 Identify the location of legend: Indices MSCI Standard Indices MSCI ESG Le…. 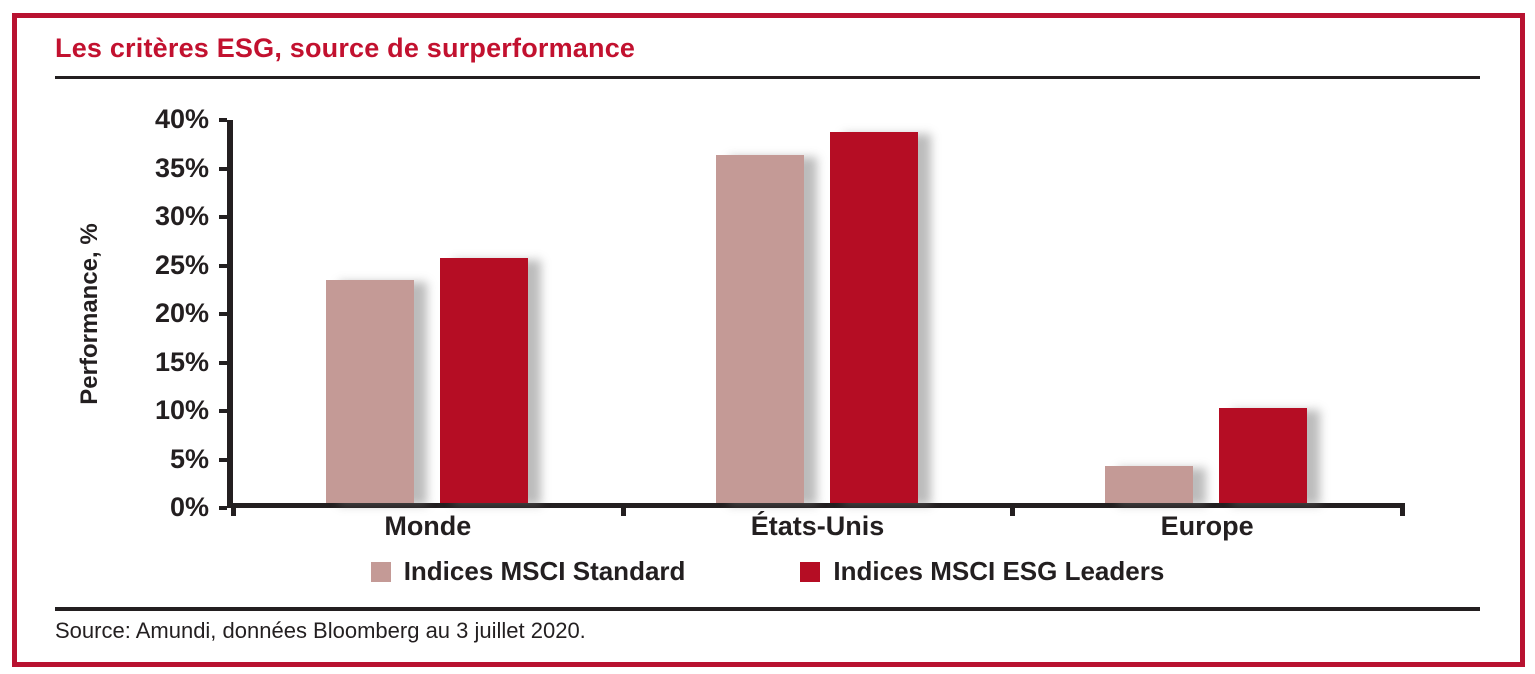
(767, 571).